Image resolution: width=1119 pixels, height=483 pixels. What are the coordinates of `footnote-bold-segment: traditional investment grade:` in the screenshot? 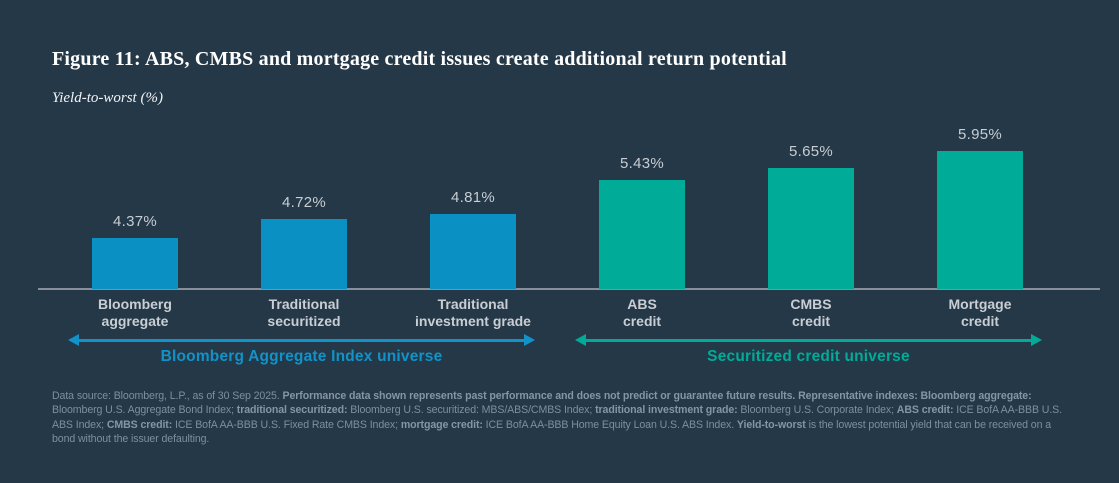 It's located at (666, 410).